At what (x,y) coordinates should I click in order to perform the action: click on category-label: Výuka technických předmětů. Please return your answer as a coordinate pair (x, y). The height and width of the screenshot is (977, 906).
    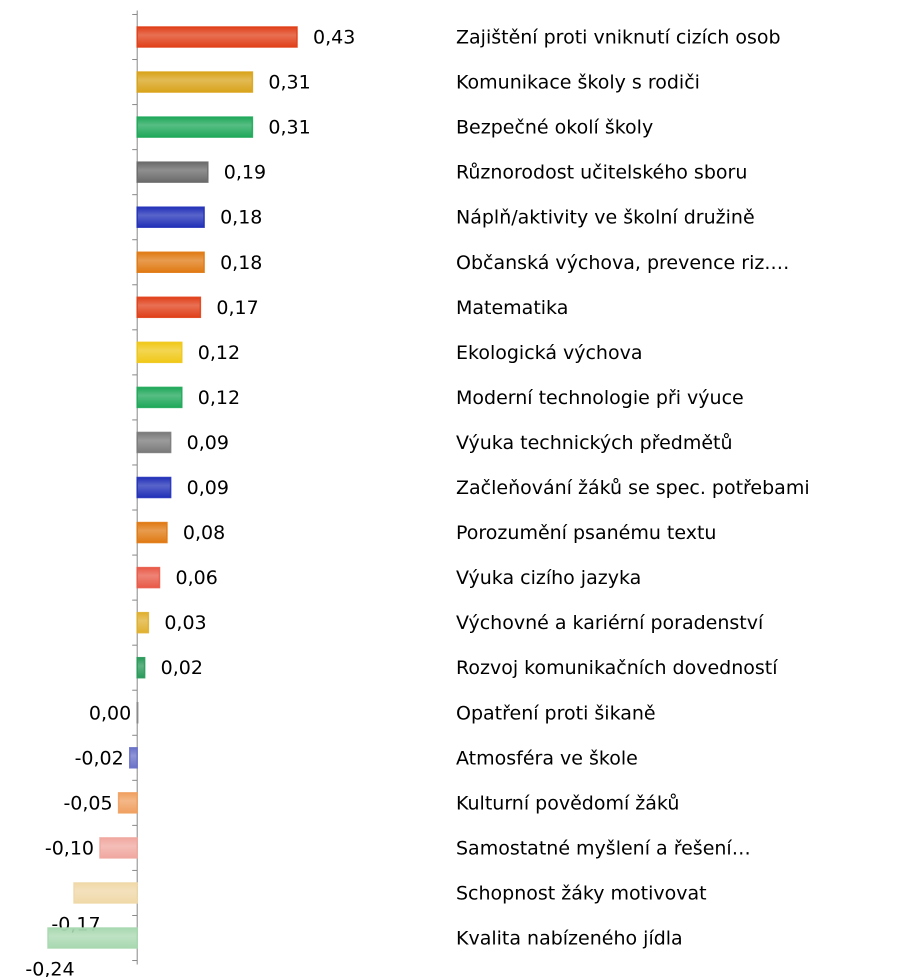
    Looking at the image, I should click on (594, 443).